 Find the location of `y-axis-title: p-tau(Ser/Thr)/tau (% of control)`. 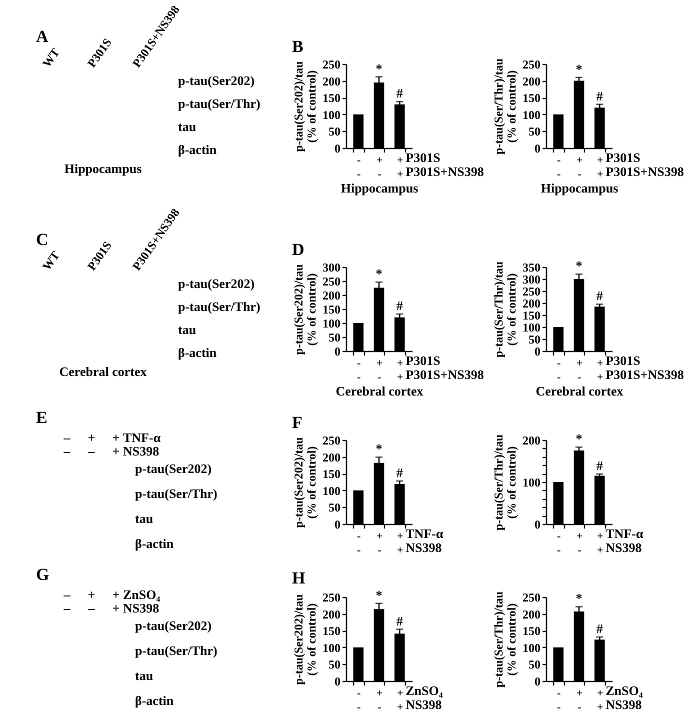

y-axis-title: p-tau(Ser/Thr)/tau (% of control) is located at coordinates (505, 309).